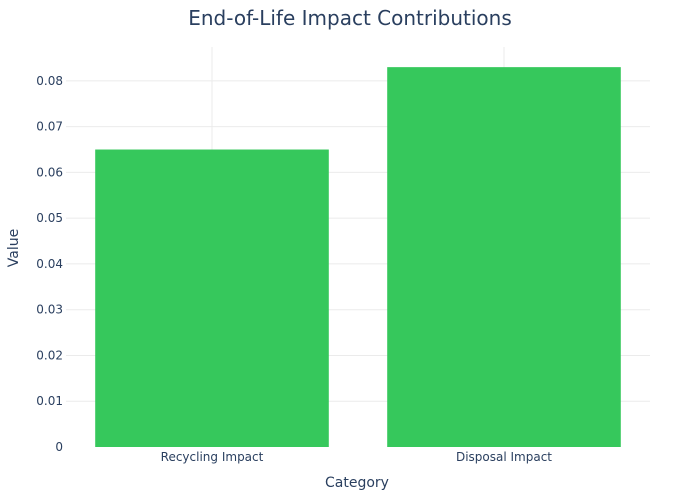 This screenshot has width=700, height=500. I want to click on x-axis-ticks: Recycling Impact Disposal Impact, so click(357, 457).